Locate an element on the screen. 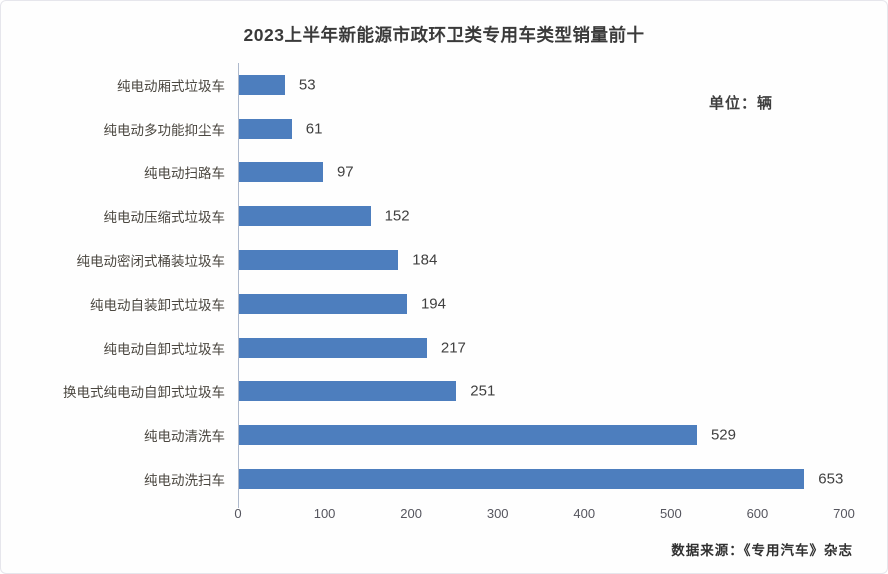  source-label: 数据来源：《专用汽车》杂志 is located at coordinates (762, 551).